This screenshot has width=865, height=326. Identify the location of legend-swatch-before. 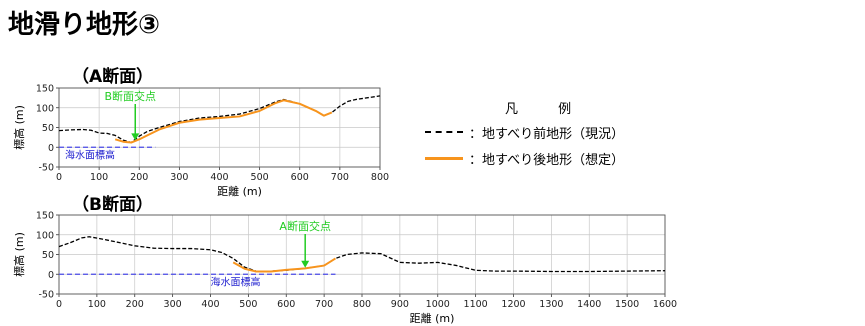
(444, 132).